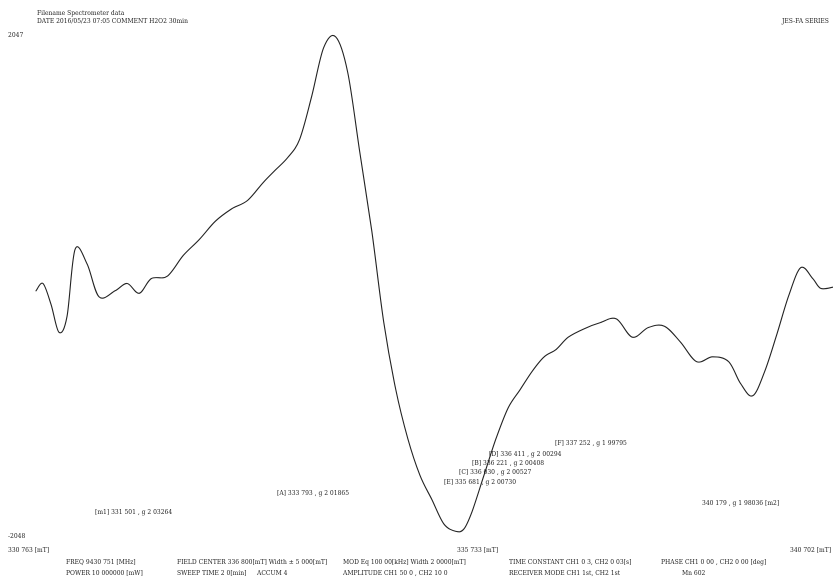 This screenshot has width=833, height=585. Describe the element at coordinates (16, 35) in the screenshot. I see `y-max-label: 2047` at that location.